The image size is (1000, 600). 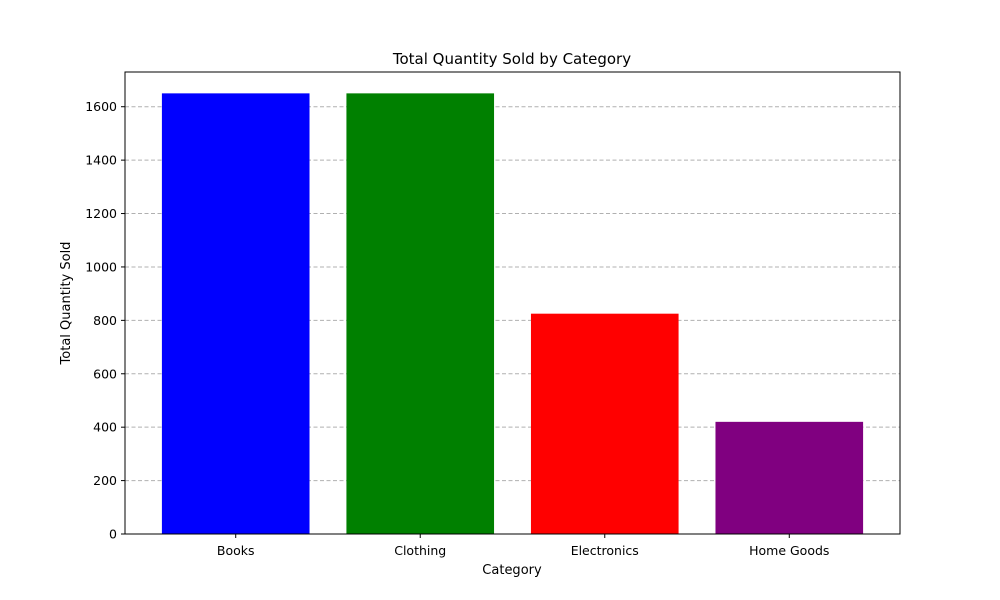 I want to click on y-axis-ticks: 0 200 400 600 800 1000 1200 1400 1600, so click(x=105, y=320).